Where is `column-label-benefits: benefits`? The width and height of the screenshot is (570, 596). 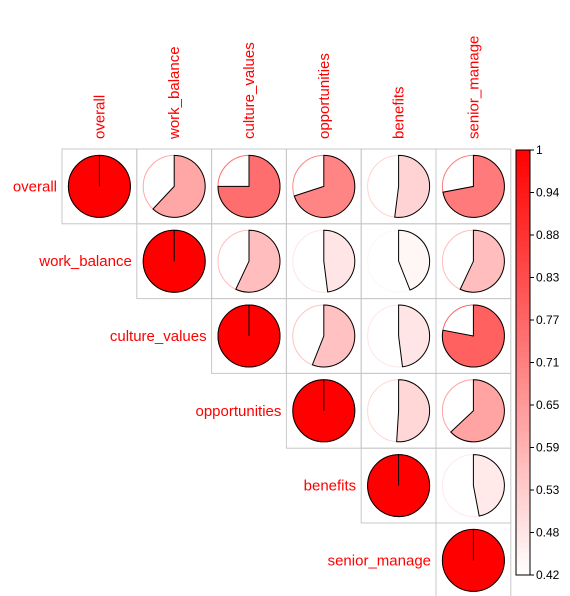 column-label-benefits: benefits is located at coordinates (399, 112).